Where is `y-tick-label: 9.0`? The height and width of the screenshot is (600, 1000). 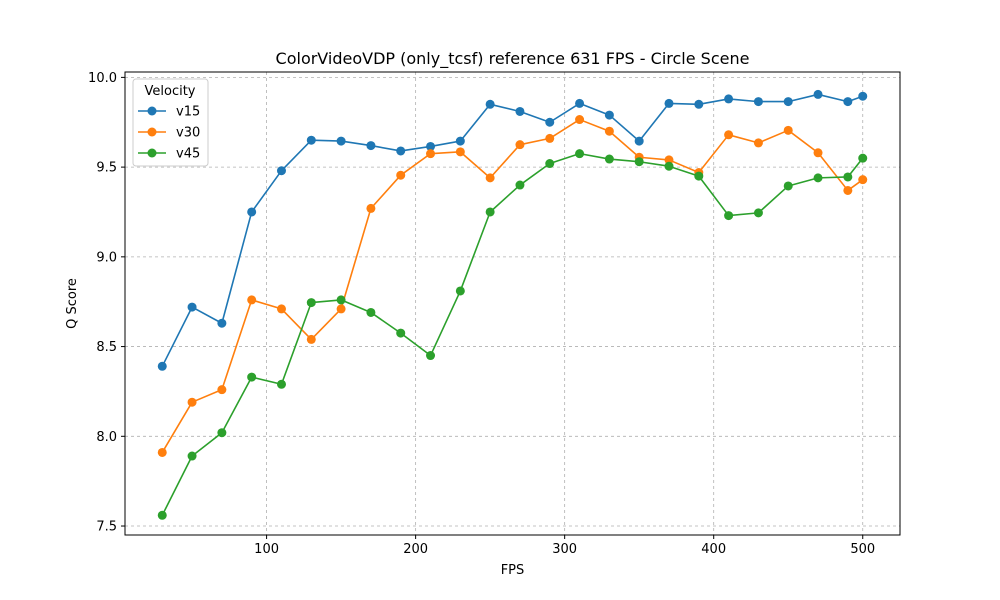
y-tick-label: 9.0 is located at coordinates (106, 257).